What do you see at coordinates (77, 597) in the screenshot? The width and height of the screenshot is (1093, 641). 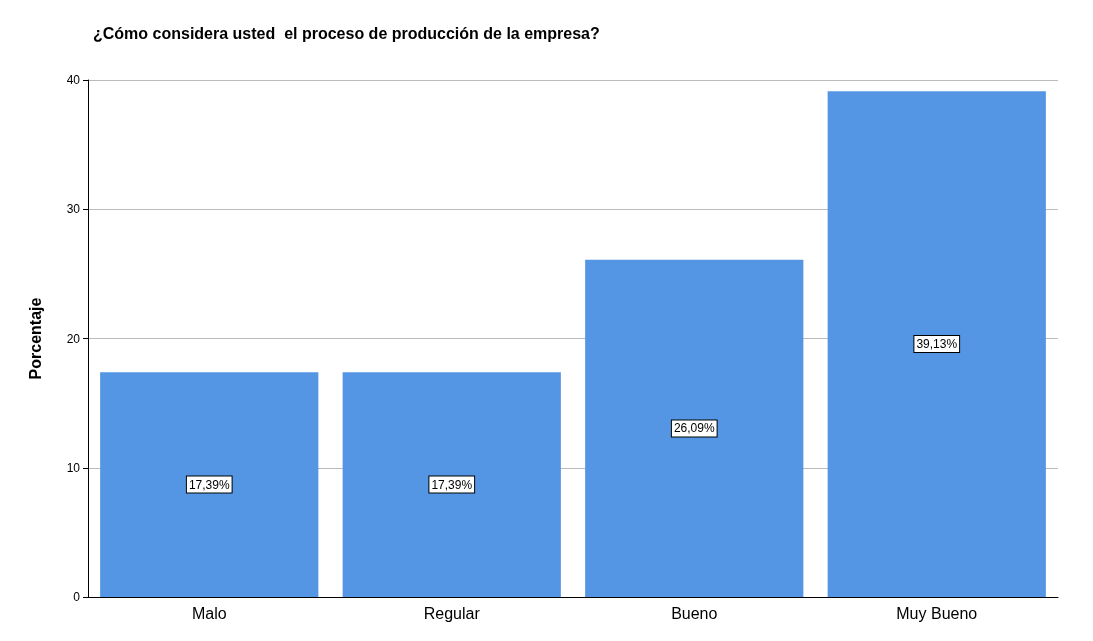 I see `y-tick-label: 0` at bounding box center [77, 597].